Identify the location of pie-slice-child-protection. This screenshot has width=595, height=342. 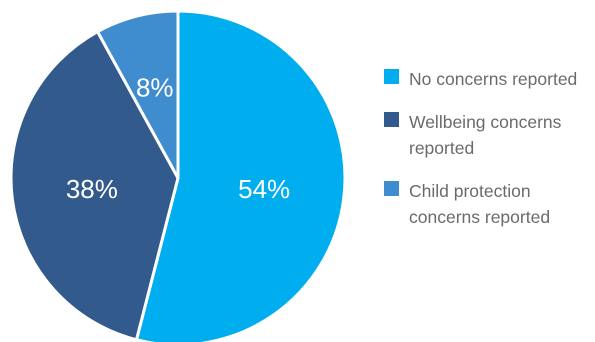
(138, 94).